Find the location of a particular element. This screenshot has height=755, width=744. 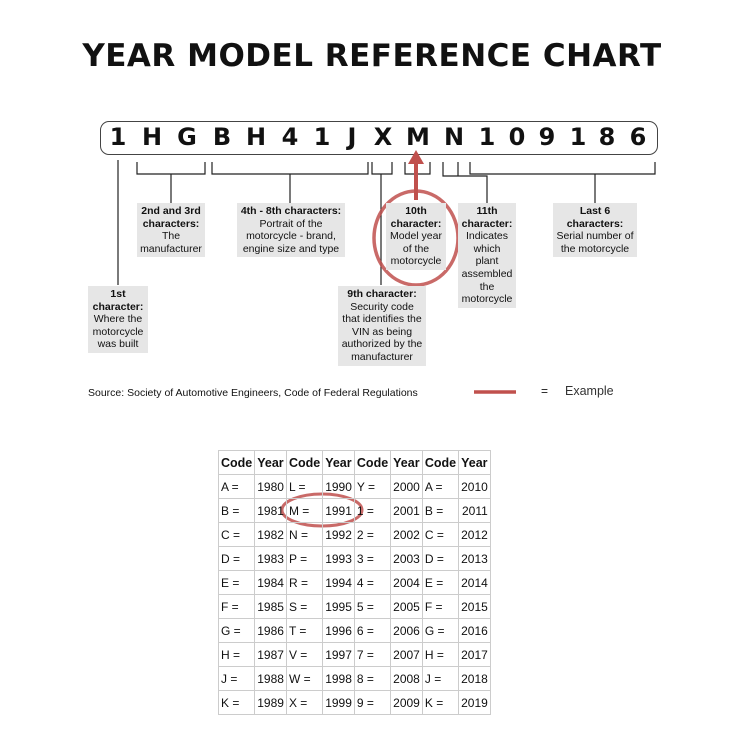

year-cell: 1998 is located at coordinates (338, 678).